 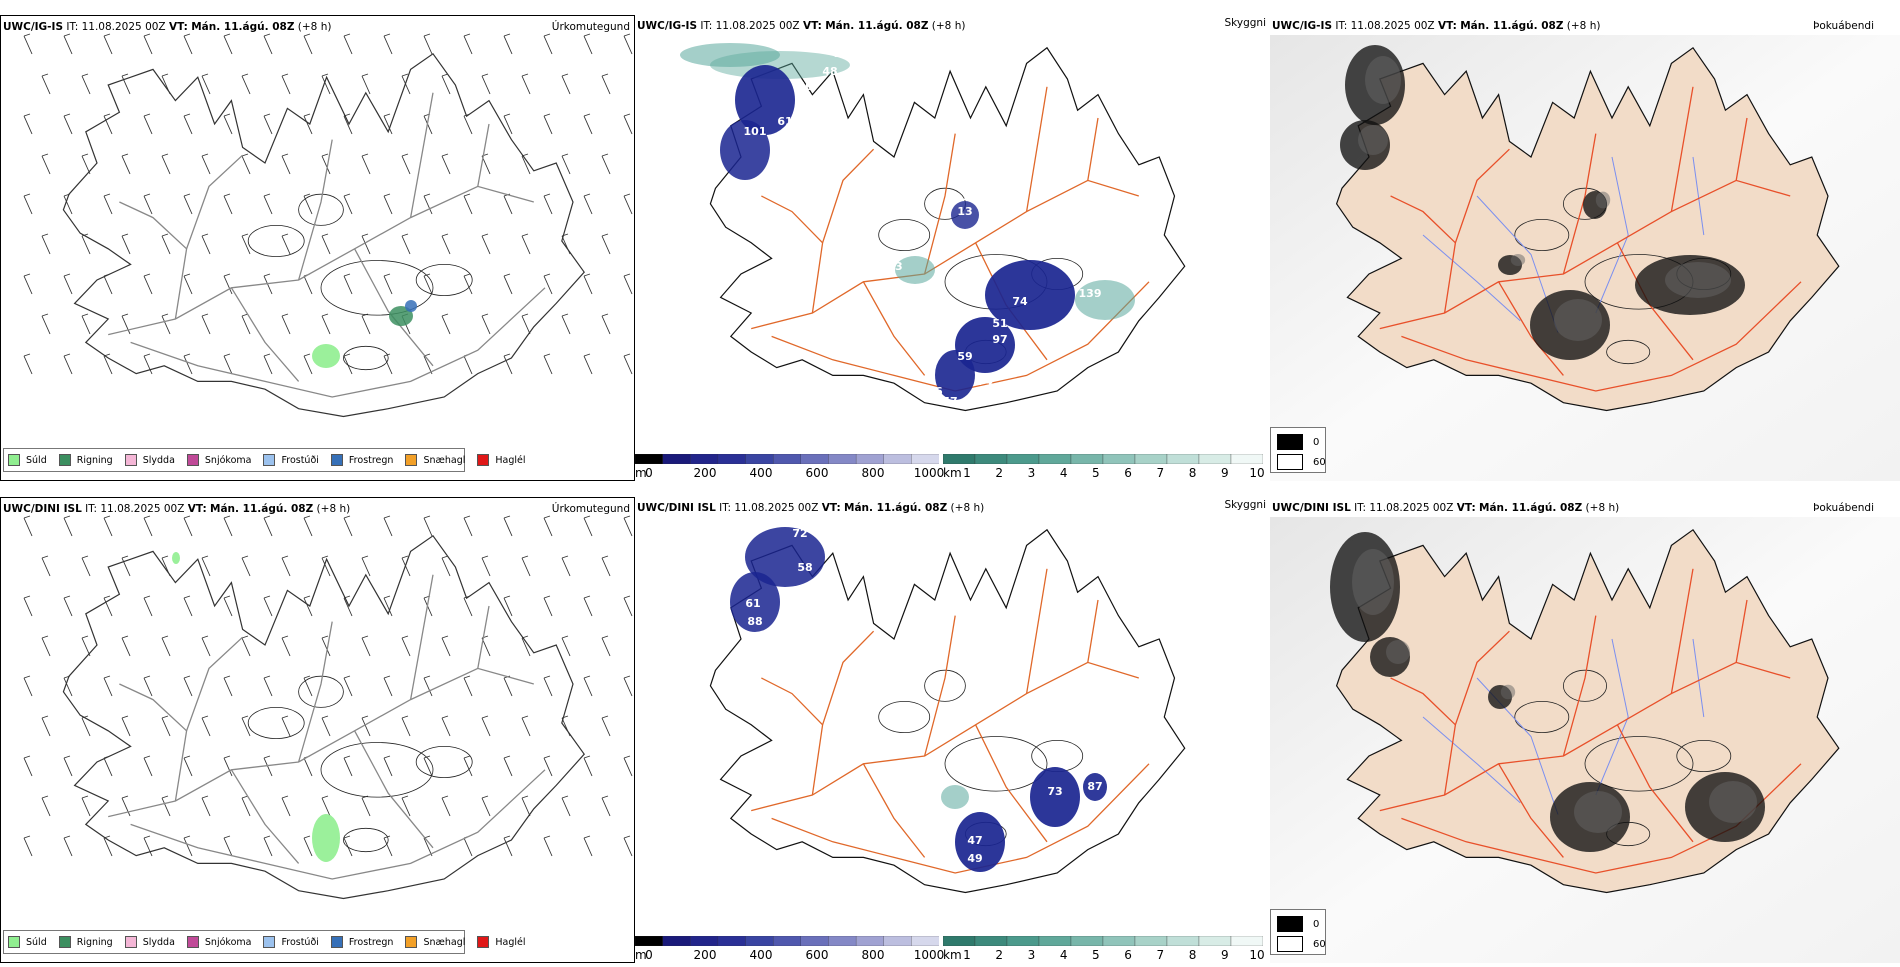 What do you see at coordinates (947, 251) in the screenshot?
I see `cloud-base-label: 10` at bounding box center [947, 251].